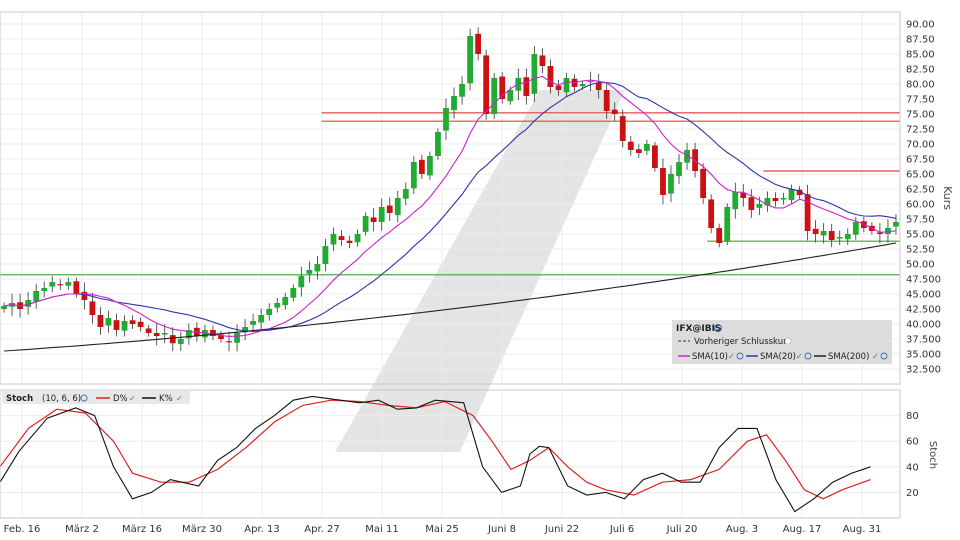  Describe the element at coordinates (718, 328) in the screenshot. I see `legend-title-icon` at that location.